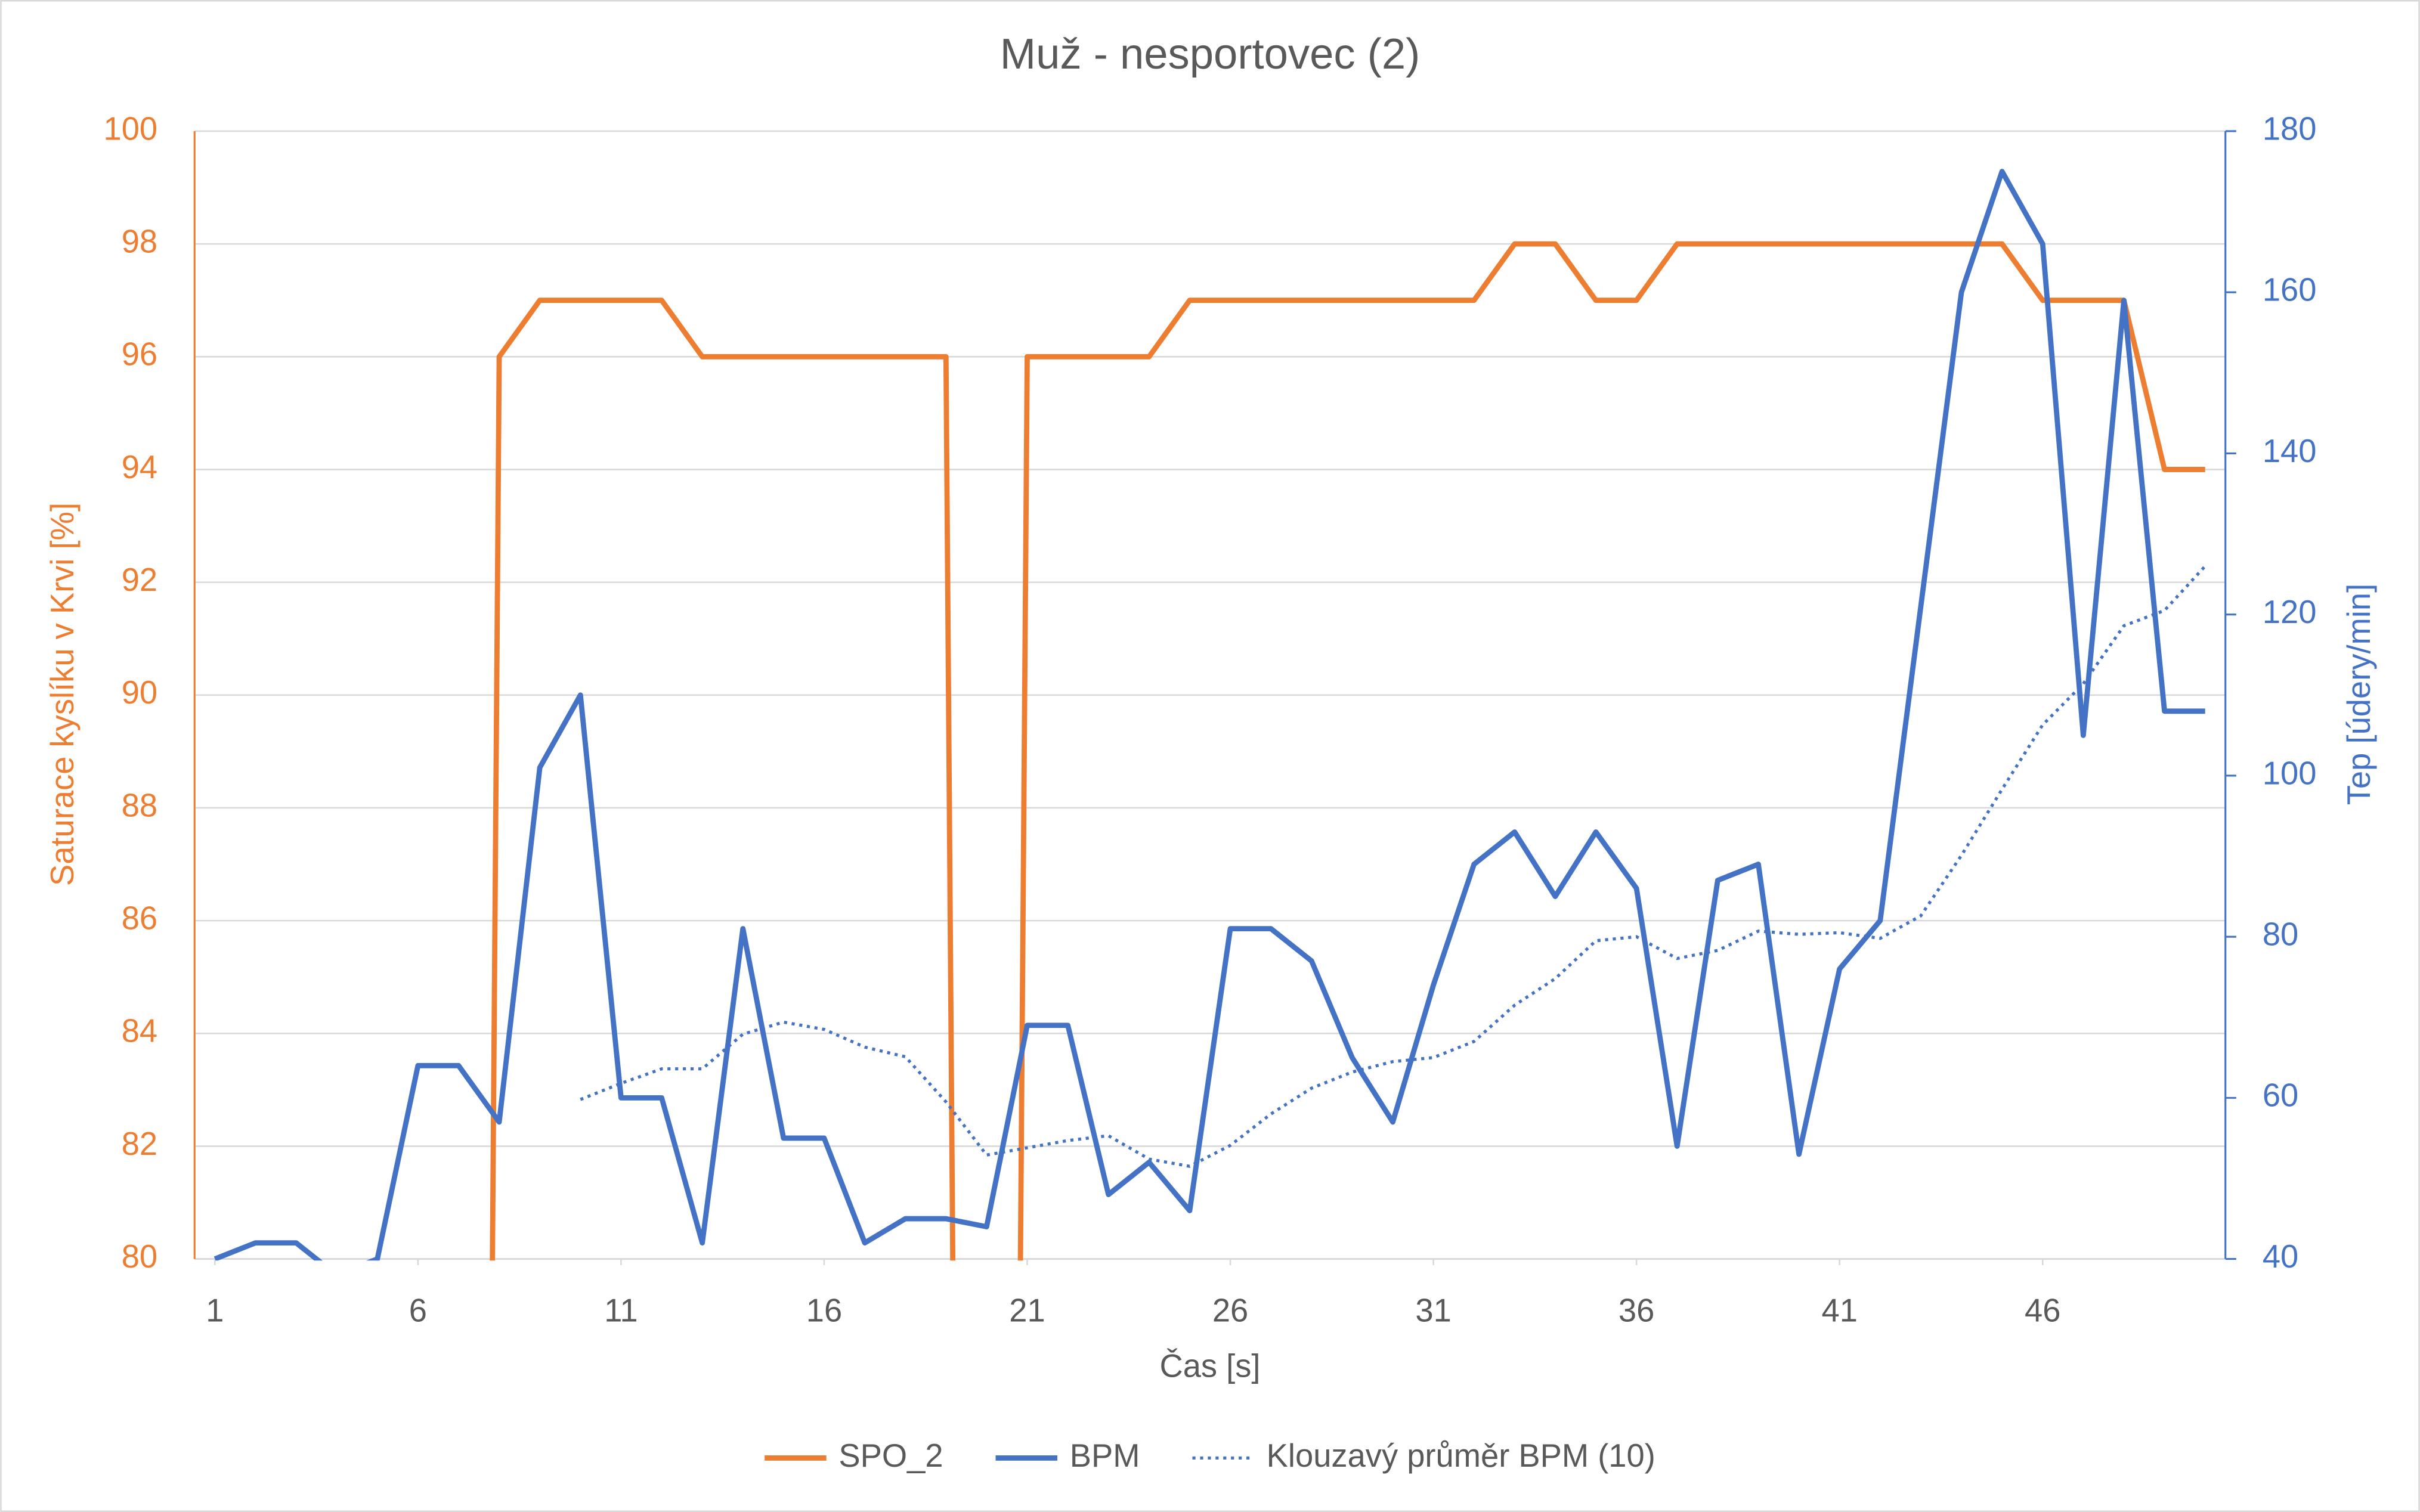  Describe the element at coordinates (2280, 1256) in the screenshot. I see `y2-tick-label: 40` at that location.